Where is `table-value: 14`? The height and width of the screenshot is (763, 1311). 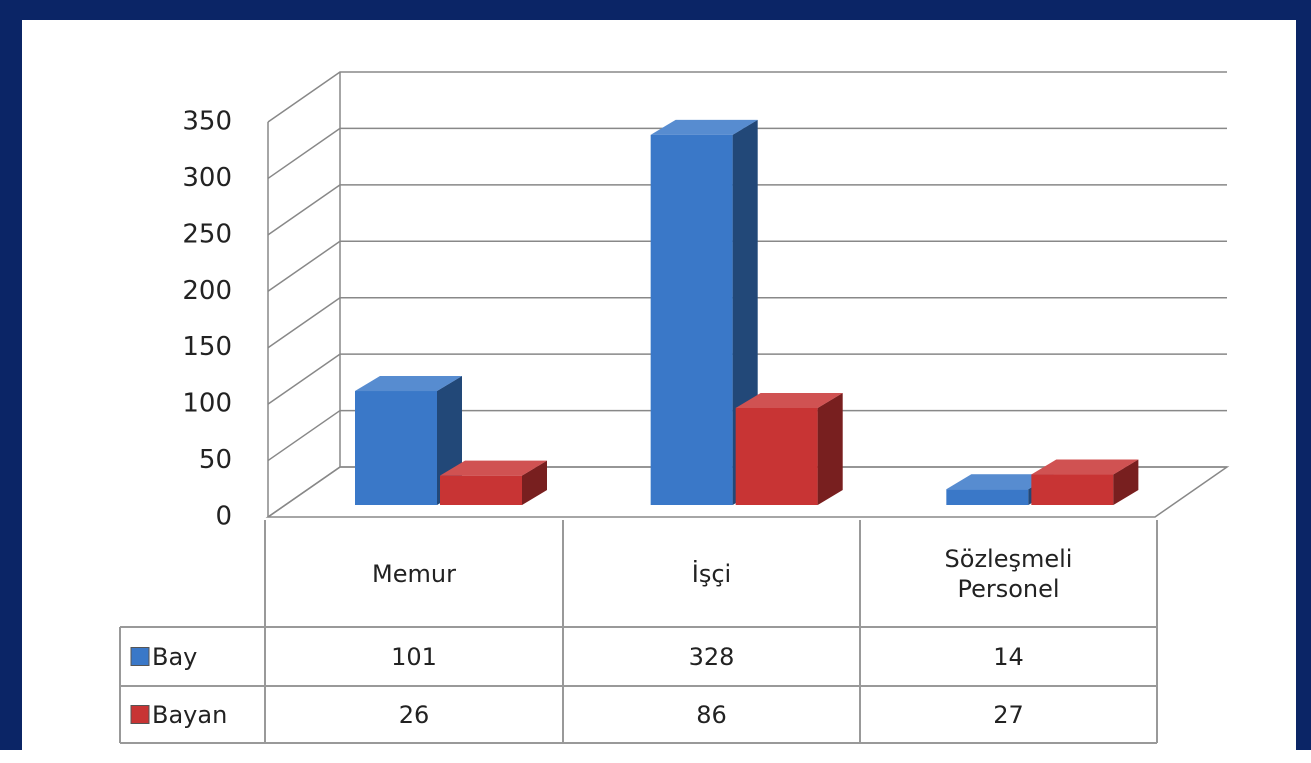
table-value: 14 is located at coordinates (1008, 656).